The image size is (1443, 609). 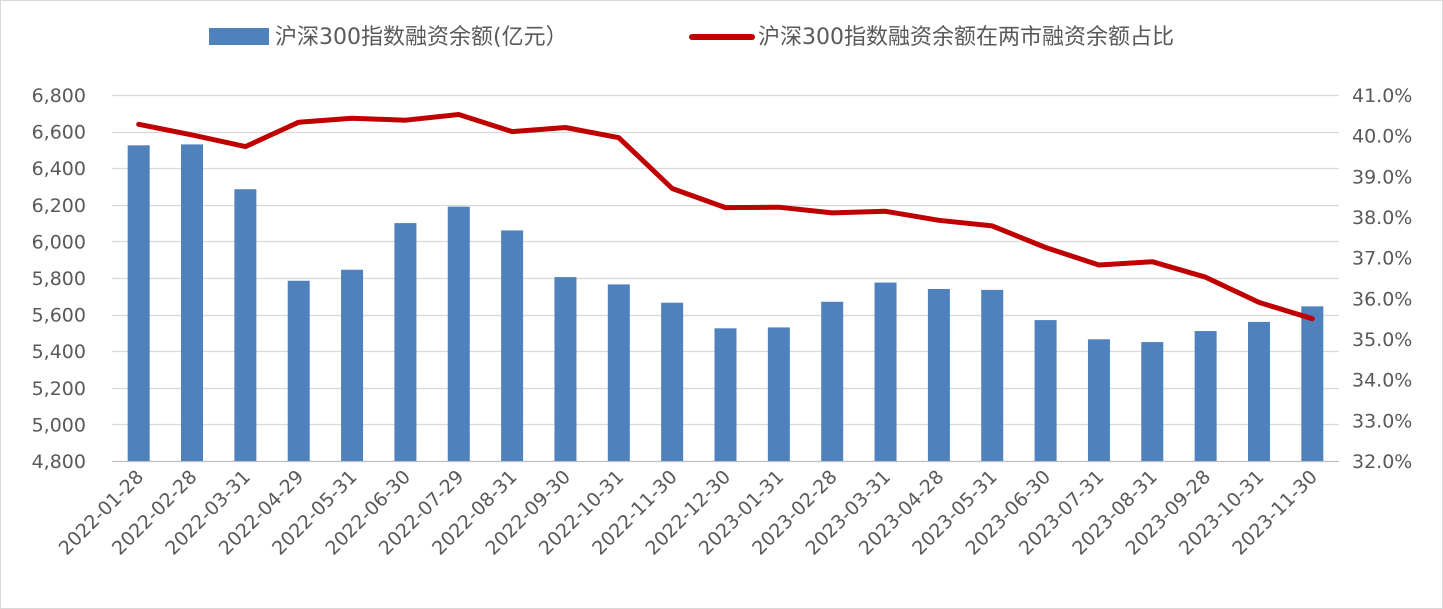 What do you see at coordinates (1382, 381) in the screenshot?
I see `right-axis-tick-label: 34.0%` at bounding box center [1382, 381].